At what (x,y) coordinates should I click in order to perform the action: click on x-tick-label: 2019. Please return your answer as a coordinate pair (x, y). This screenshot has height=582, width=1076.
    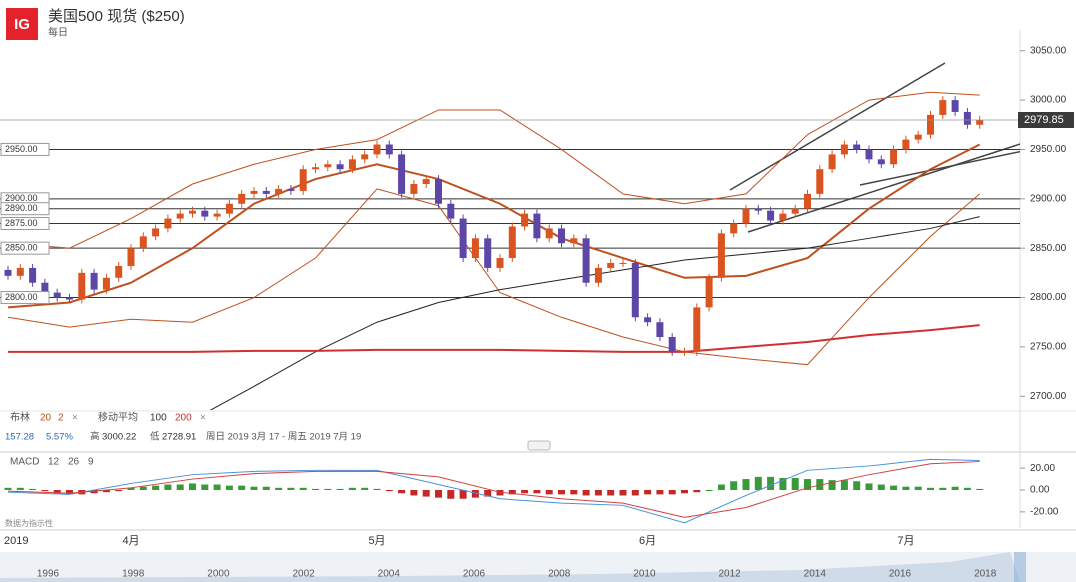
    Looking at the image, I should click on (16, 541).